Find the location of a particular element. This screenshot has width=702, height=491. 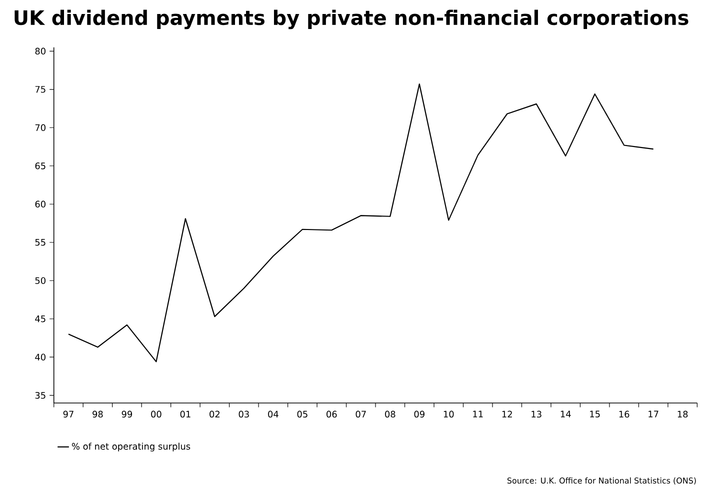

x-tick-label: 08 is located at coordinates (390, 414).